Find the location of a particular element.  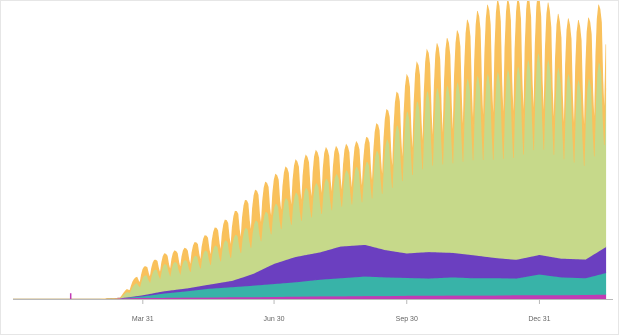

x-tick-label-2: Jun 30 is located at coordinates (274, 319).